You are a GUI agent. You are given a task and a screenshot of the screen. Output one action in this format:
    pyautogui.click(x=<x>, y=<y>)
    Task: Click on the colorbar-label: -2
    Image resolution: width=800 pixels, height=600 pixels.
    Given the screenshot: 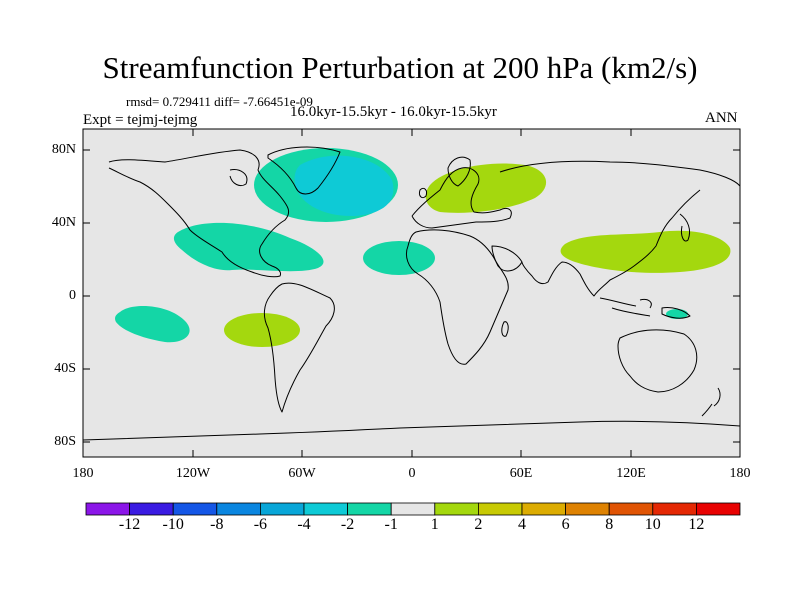 What is the action you would take?
    pyautogui.click(x=347, y=524)
    